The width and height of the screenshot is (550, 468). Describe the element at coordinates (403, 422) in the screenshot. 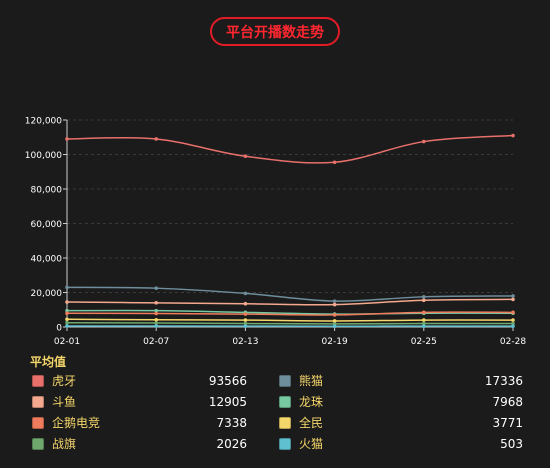

I see `legend-item-quanmin: 全民 3771` at that location.